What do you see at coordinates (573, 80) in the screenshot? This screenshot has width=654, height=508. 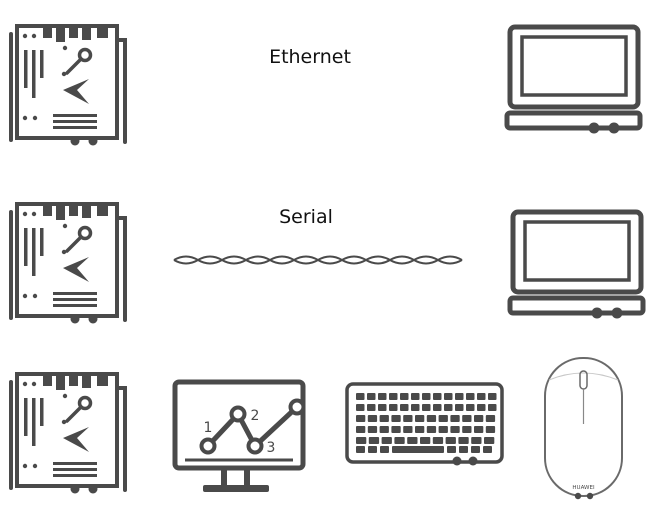 I see `laptop-ethernet` at bounding box center [573, 80].